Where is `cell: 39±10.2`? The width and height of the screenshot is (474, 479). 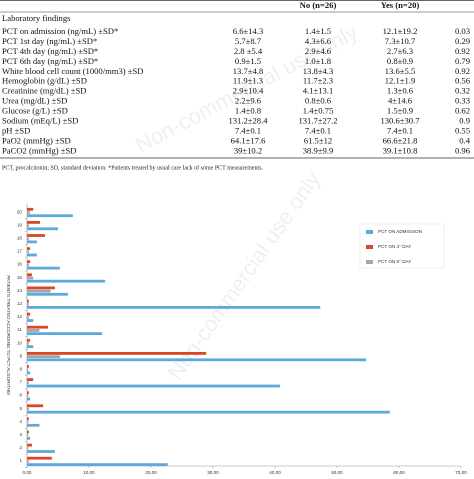
cell: 39±10.2 is located at coordinates (248, 150).